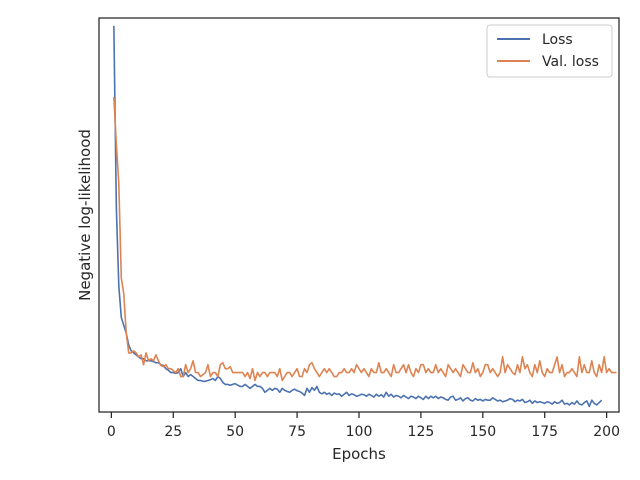  I want to click on y-axis-label: Negative log-likelihood, so click(85, 215).